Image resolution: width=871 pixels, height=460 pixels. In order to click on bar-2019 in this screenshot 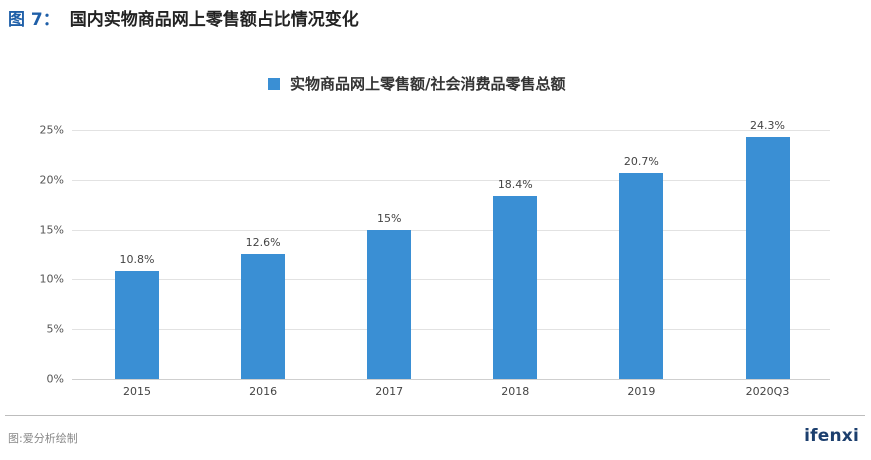, I will do `click(641, 275)`.